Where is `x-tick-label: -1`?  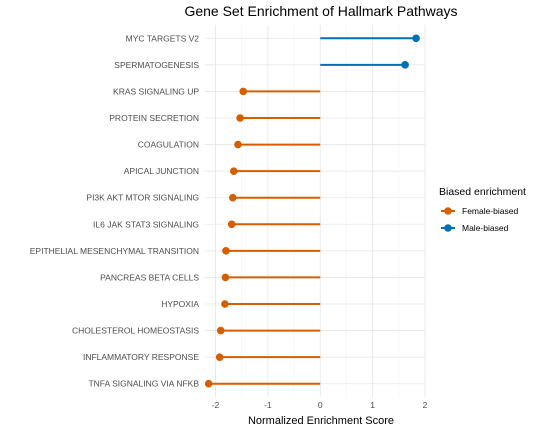
x-tick-label: -1 is located at coordinates (268, 405).